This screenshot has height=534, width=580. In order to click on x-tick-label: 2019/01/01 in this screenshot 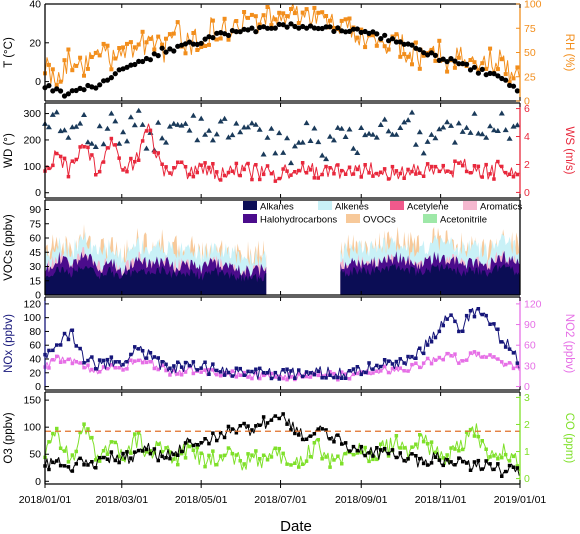, I will do `click(520, 500)`.